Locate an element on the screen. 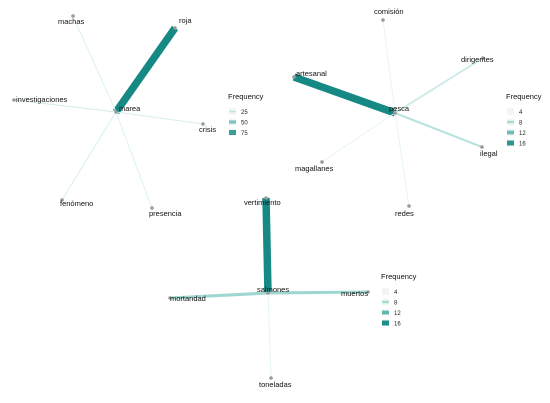 Image resolution: width=550 pixels, height=403 pixels. edge-marea-crisis is located at coordinates (159, 118).